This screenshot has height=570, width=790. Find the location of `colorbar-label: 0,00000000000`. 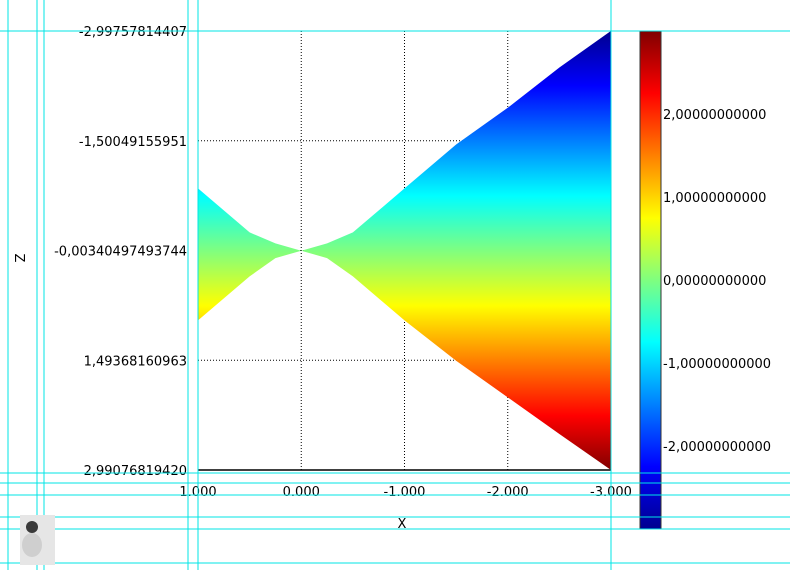

colorbar-label: 0,00000000000 is located at coordinates (714, 281).